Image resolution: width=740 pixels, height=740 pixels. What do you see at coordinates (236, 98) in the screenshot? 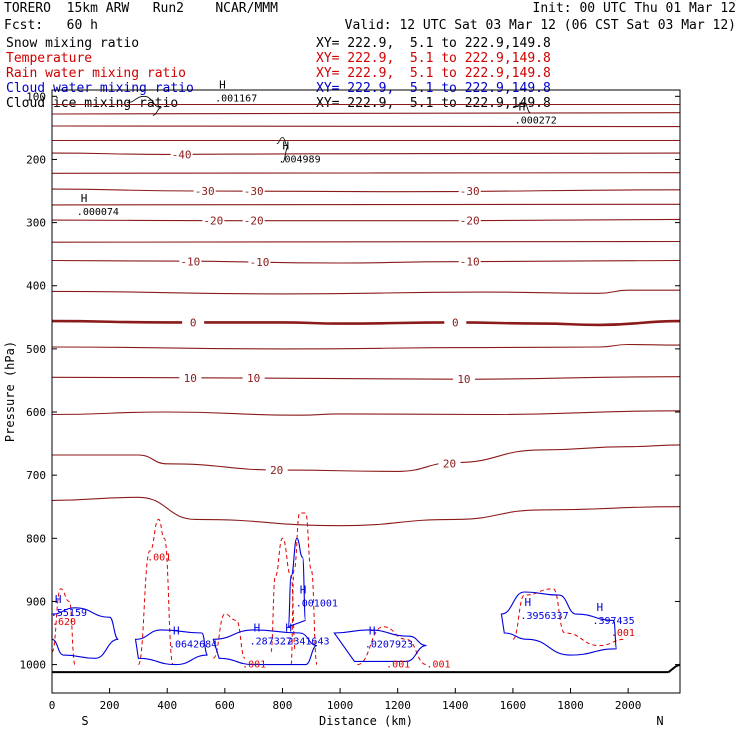
I see `extremum-value: .001167` at bounding box center [236, 98].